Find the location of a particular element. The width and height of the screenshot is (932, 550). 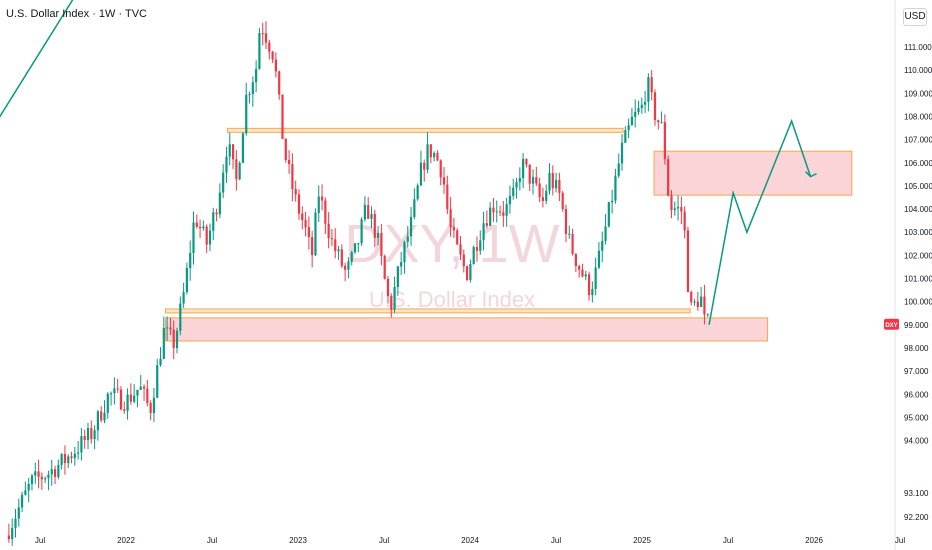

price-tick-label: 111.000 is located at coordinates (918, 47).